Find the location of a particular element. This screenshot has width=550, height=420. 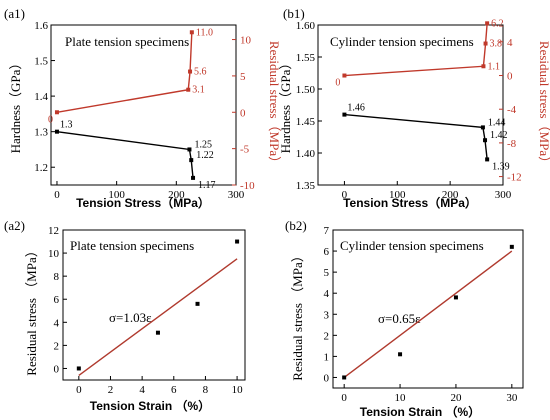

y-axis-label-a2: Residual stress （MPa） is located at coordinates (31, 309).